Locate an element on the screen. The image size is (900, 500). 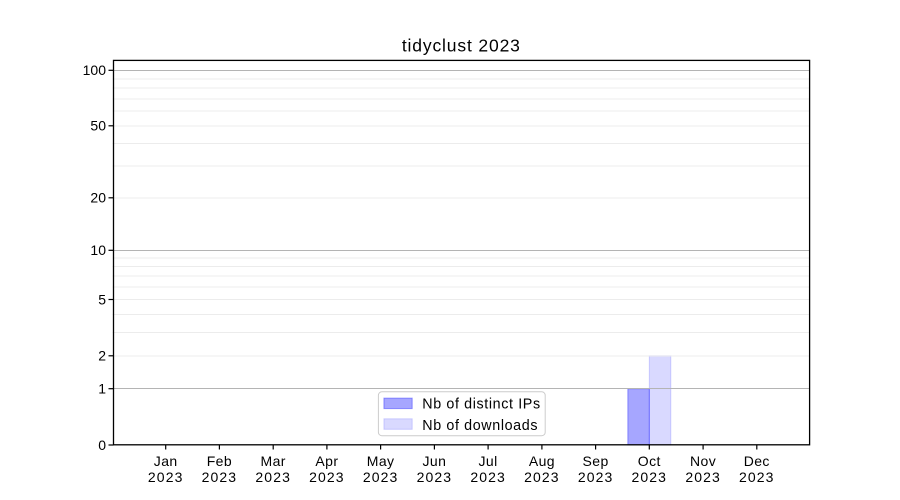
svg-text: 100 is located at coordinates (95, 70).